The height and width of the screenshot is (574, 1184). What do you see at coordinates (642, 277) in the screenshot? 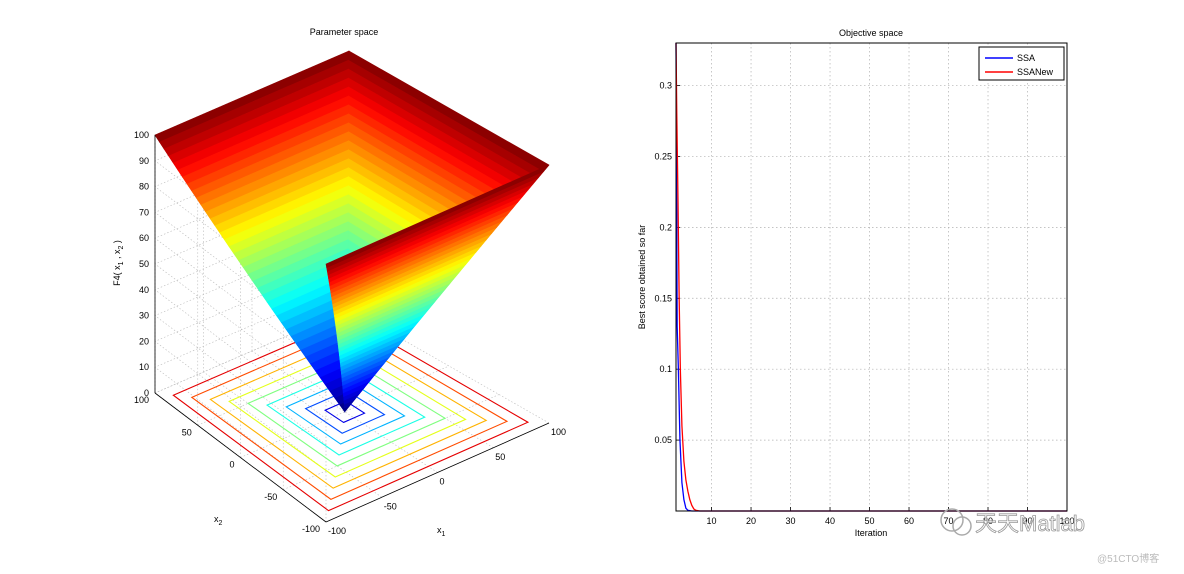
I see `best-score-axis-label: Best score obtained so far` at bounding box center [642, 277].